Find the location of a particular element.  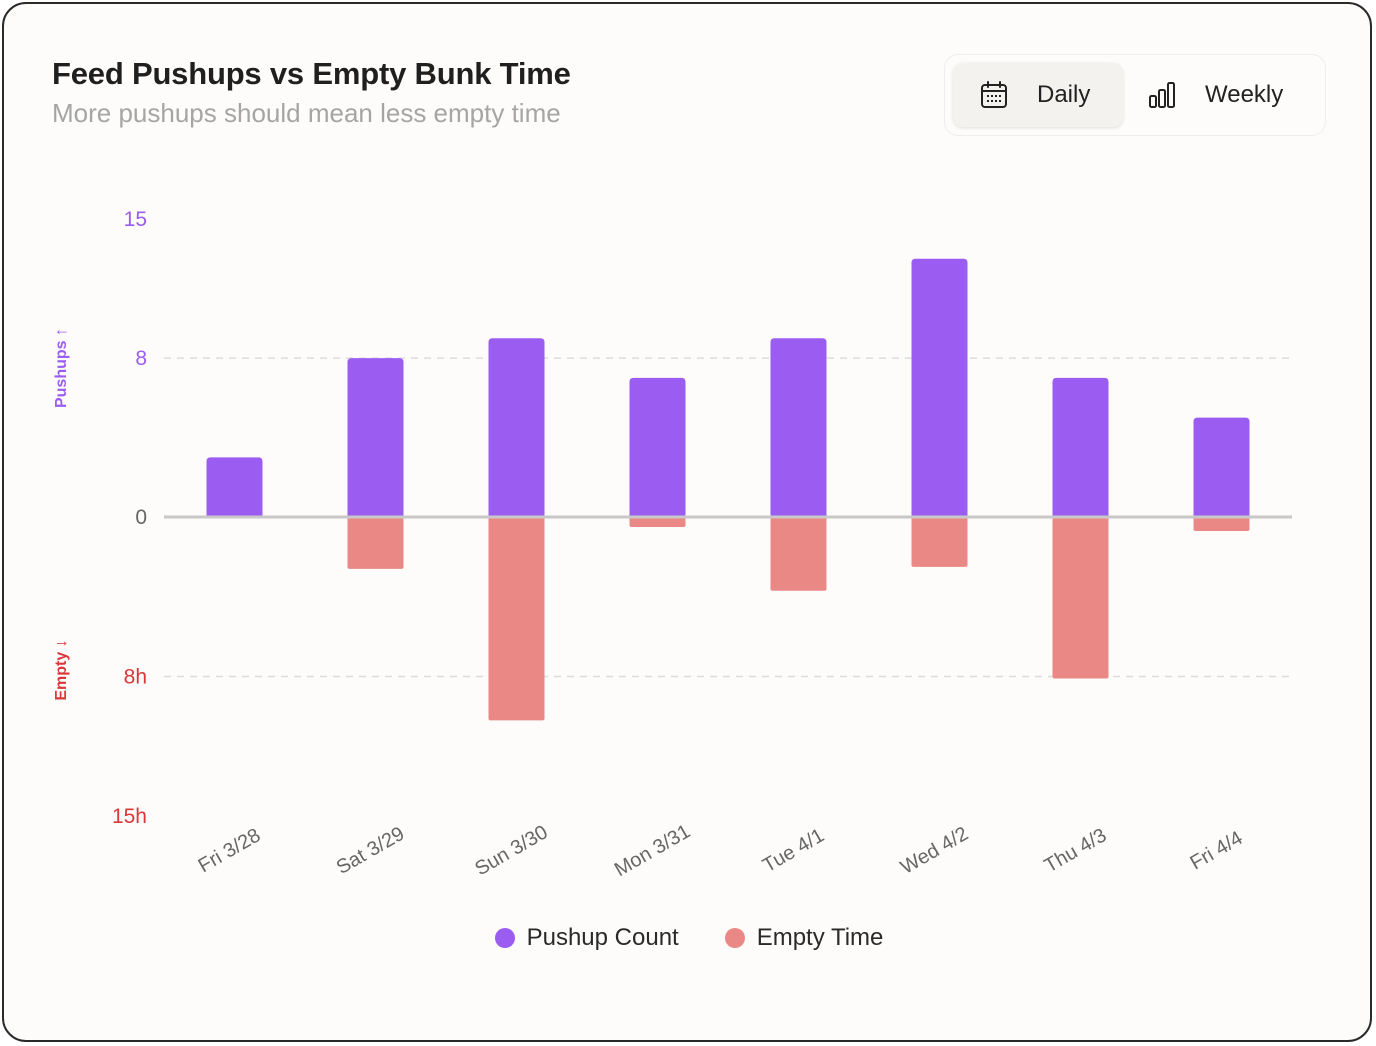

legend-label-empty: Empty Time is located at coordinates (820, 937).